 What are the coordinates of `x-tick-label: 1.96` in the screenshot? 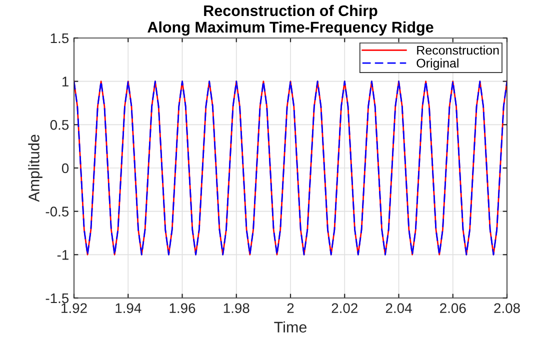 It's located at (183, 308).